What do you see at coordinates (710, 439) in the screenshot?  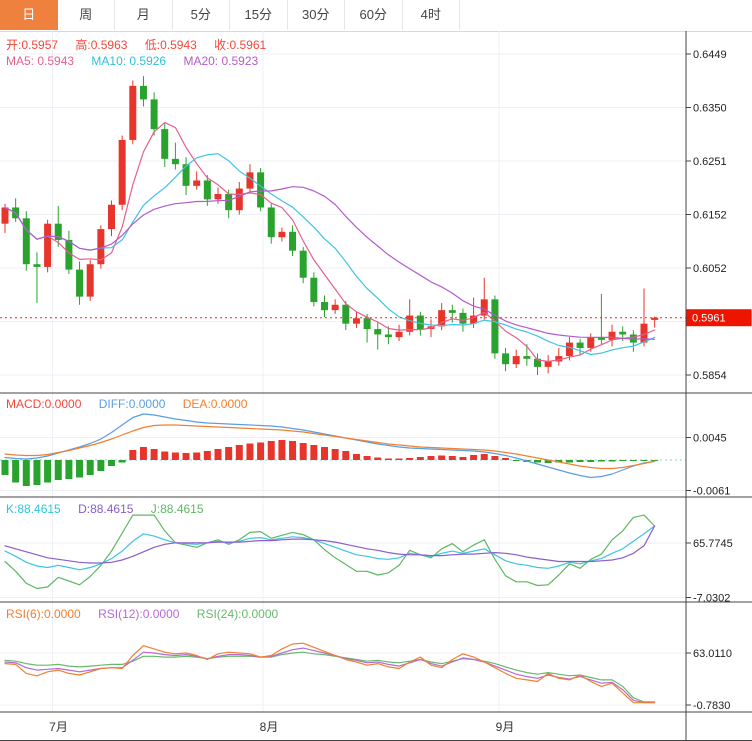 I see `svg-text: 0.0045` at bounding box center [710, 439].